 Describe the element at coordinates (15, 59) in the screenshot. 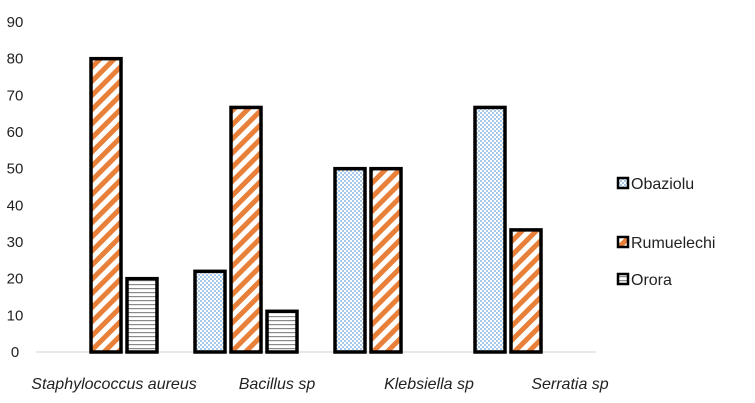

I see `y-tick-label: 80` at that location.